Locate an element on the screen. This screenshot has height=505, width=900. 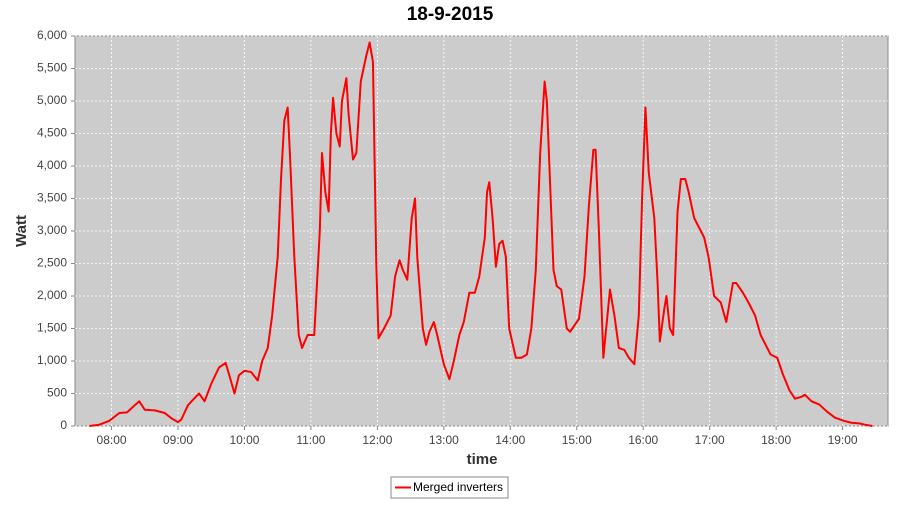
x-tick-label: 11:00 is located at coordinates (310, 440).